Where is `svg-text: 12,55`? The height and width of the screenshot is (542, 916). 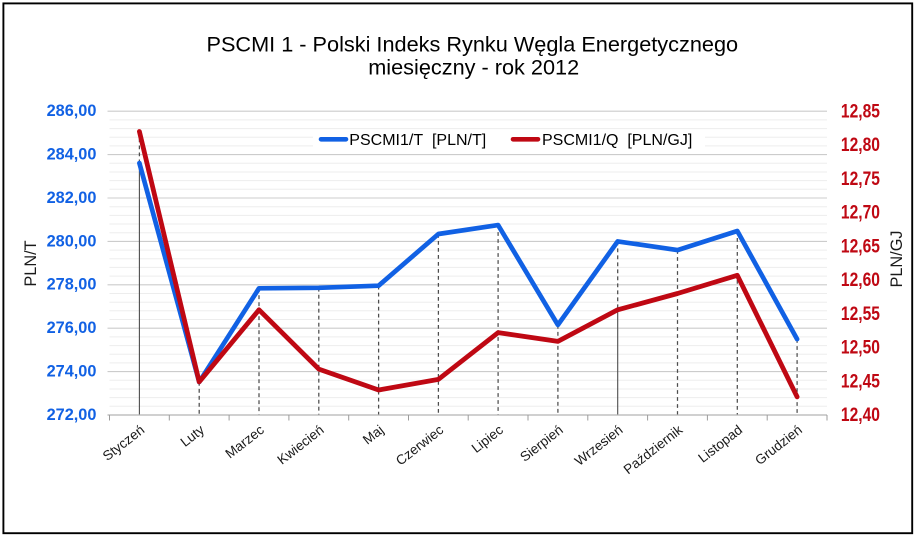 svg-text: 12,55 is located at coordinates (860, 313).